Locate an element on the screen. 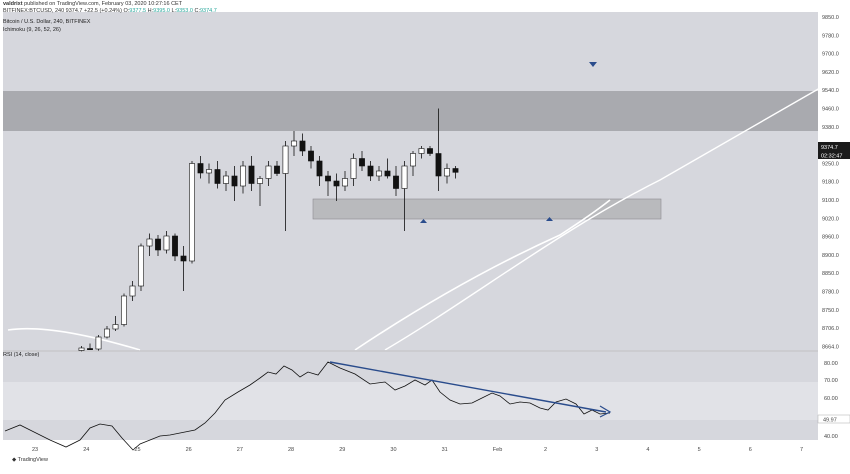  change-value: +22.5 (+0.24%) is located at coordinates (103, 11).